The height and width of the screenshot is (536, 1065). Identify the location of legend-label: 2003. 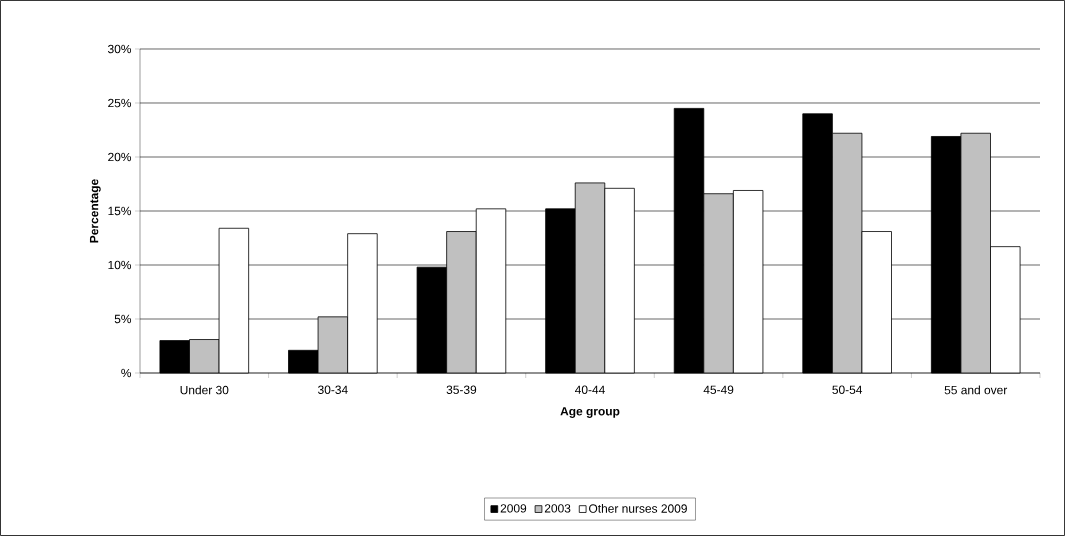
(557, 508).